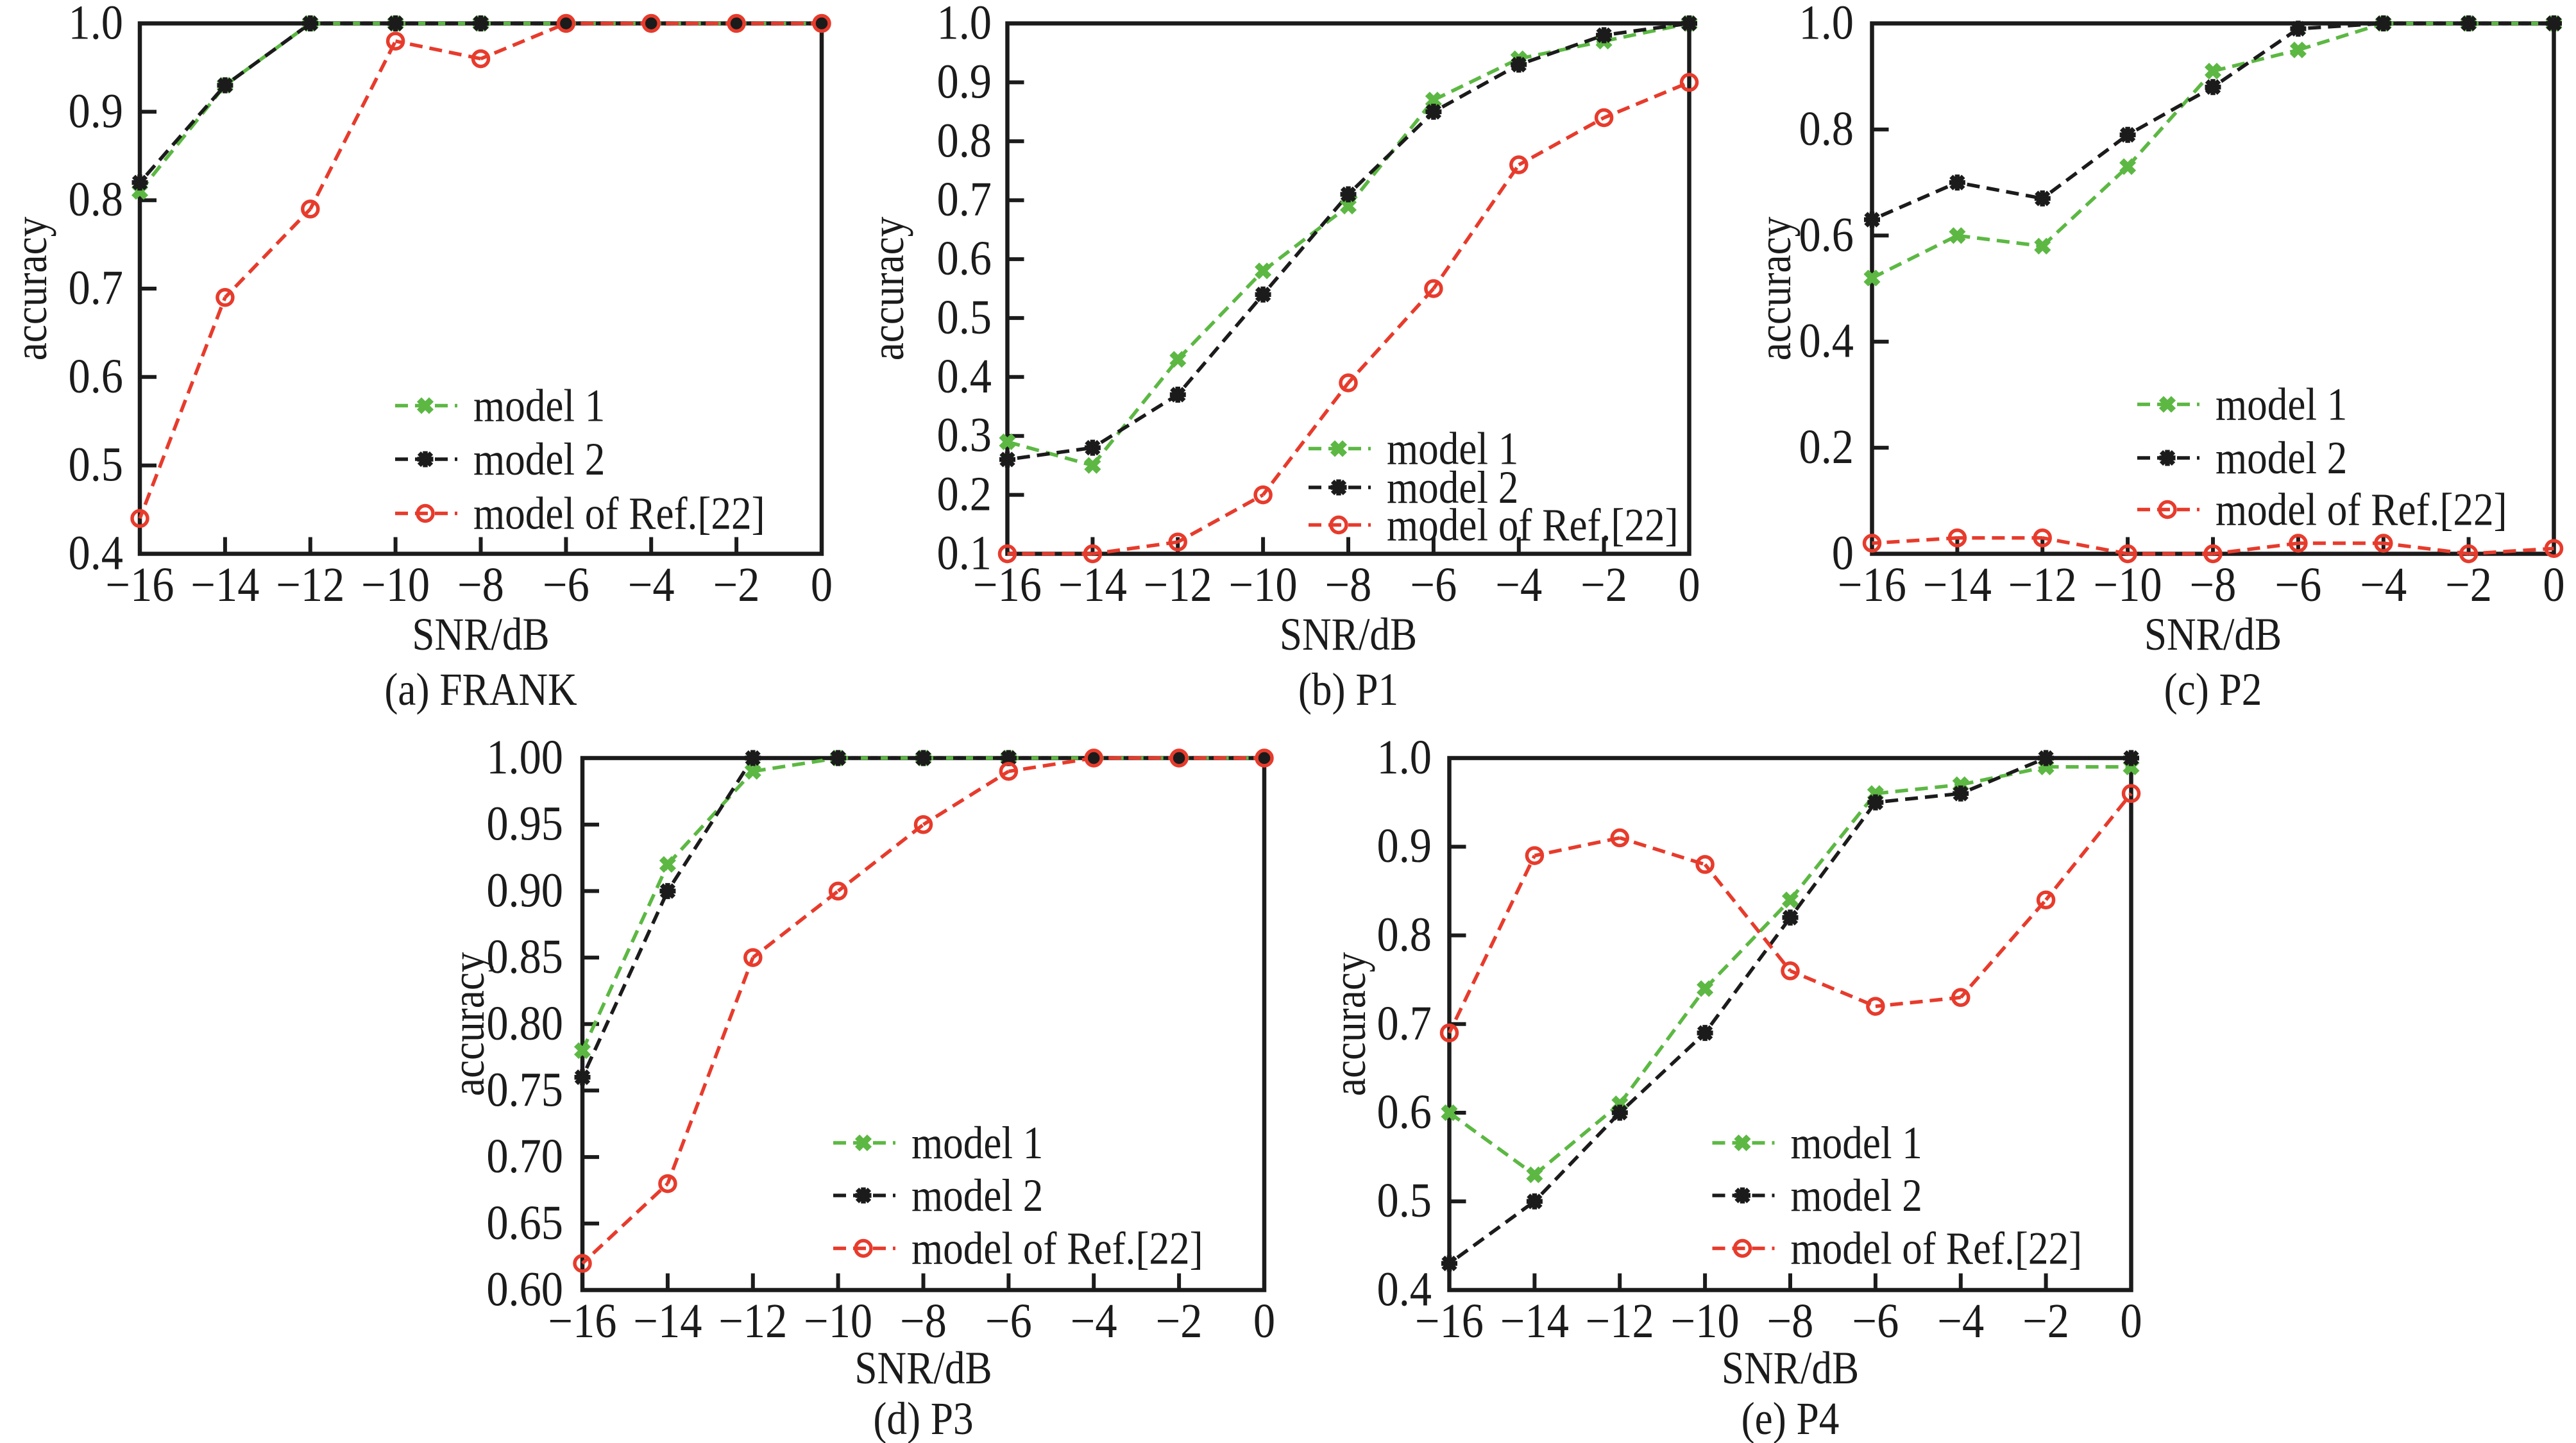 This screenshot has width=2576, height=1443. I want to click on svg-text: 0.65, so click(524, 1223).